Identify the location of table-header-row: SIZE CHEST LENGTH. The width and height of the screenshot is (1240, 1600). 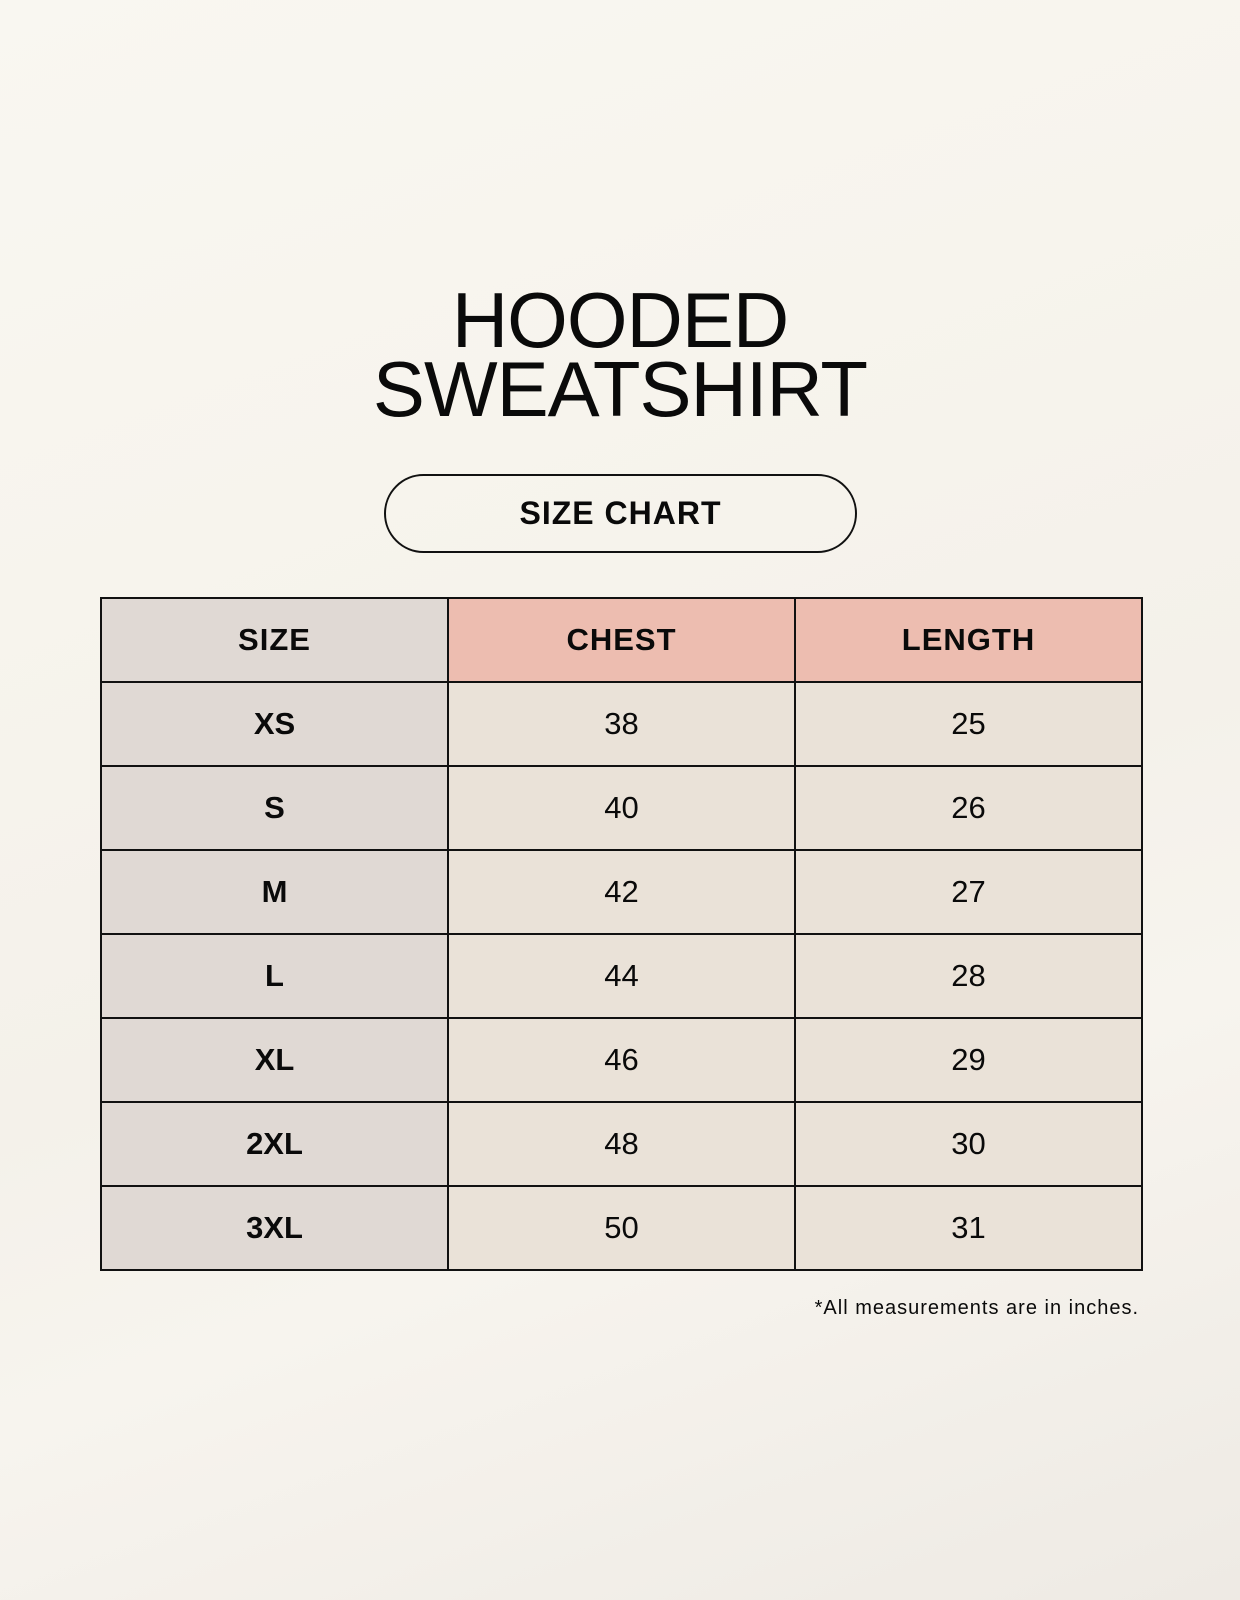
(621, 640).